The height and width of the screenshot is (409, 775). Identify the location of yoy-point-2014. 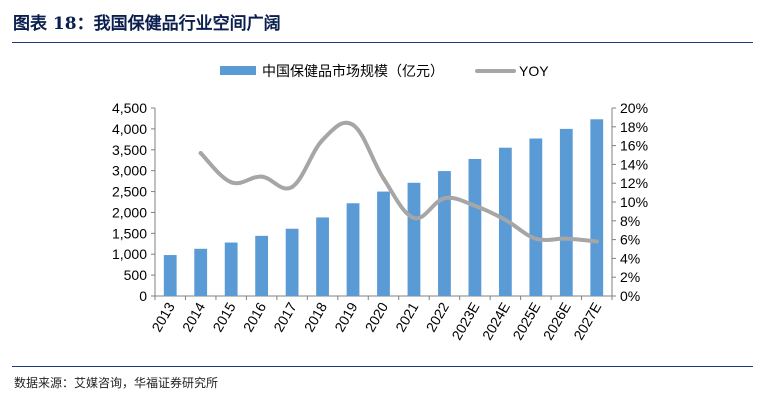
(200, 153).